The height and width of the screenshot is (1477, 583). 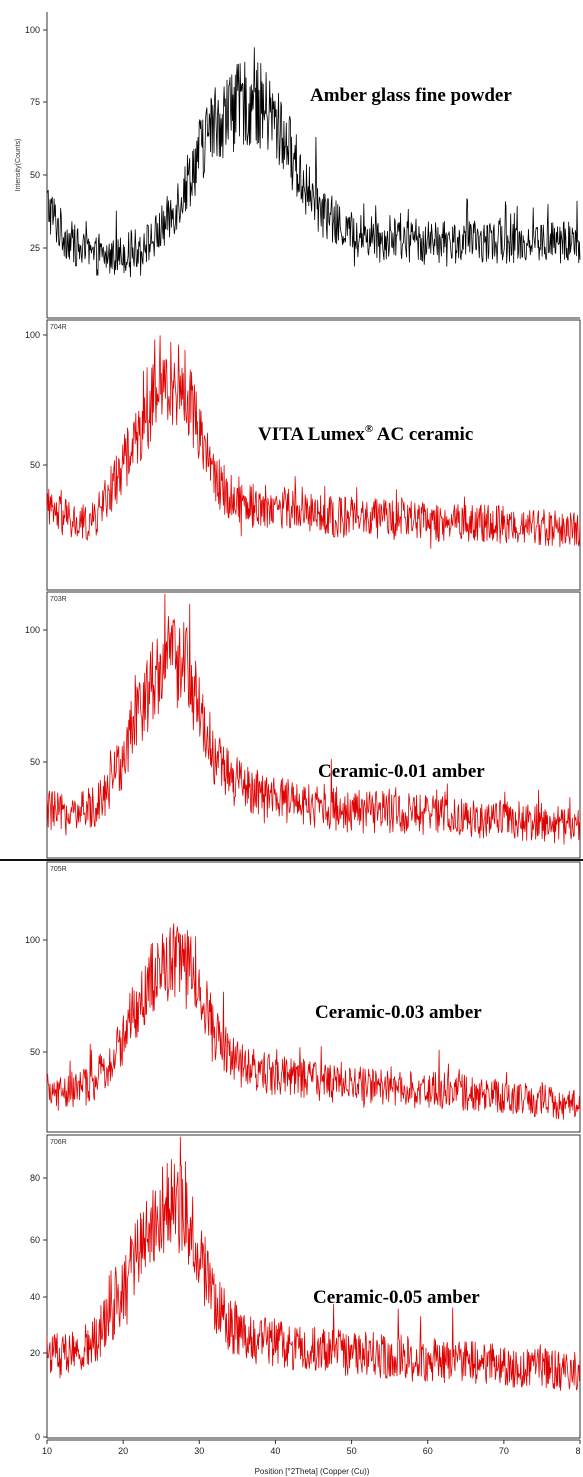 I want to click on y-axis-label: Intensity(Counts), so click(x=18, y=165).